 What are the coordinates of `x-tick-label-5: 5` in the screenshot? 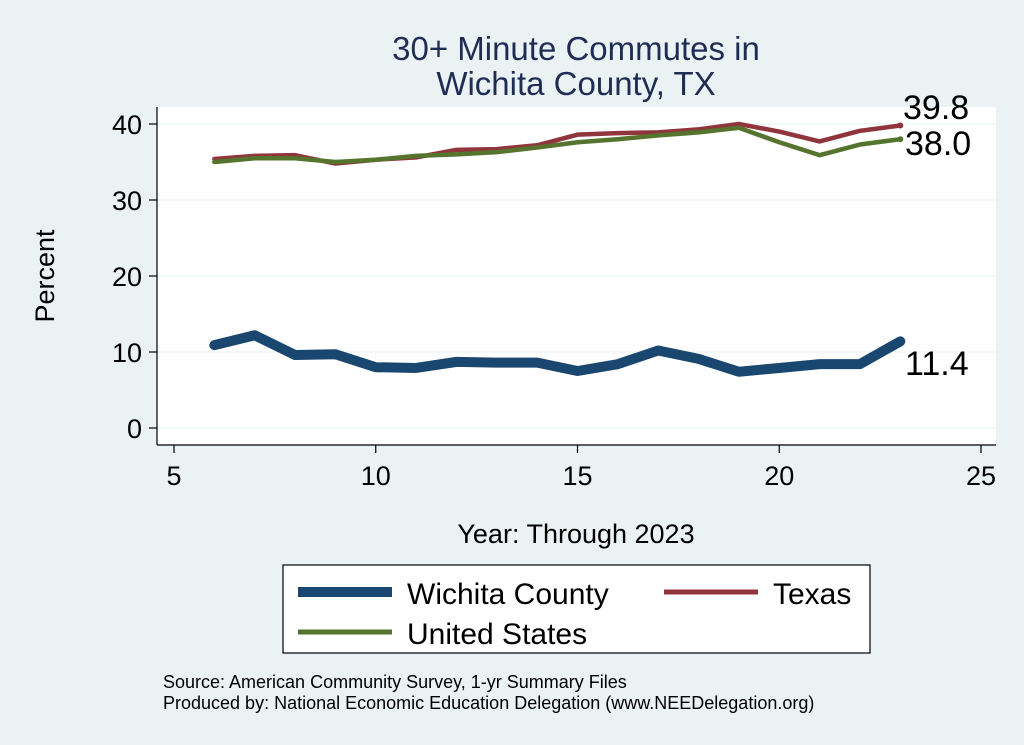 It's located at (173, 476).